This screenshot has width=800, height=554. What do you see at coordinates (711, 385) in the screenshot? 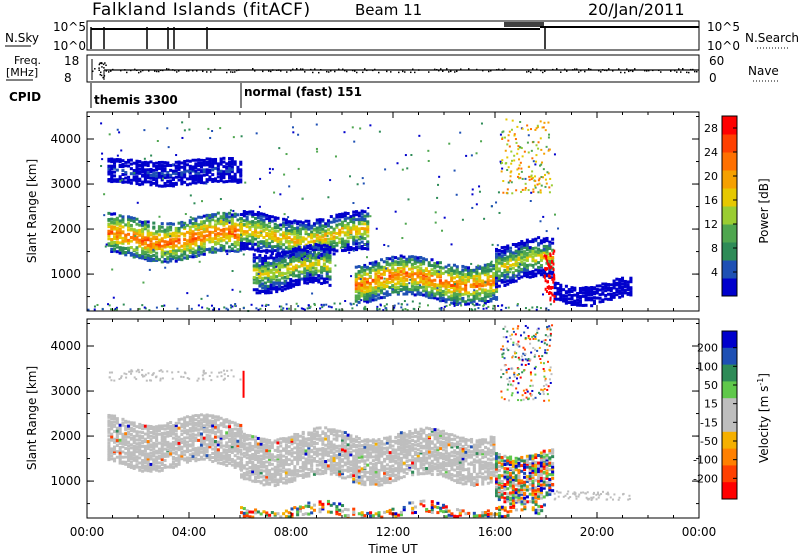
I see `velocity-colorbar-tick: 50` at bounding box center [711, 385].